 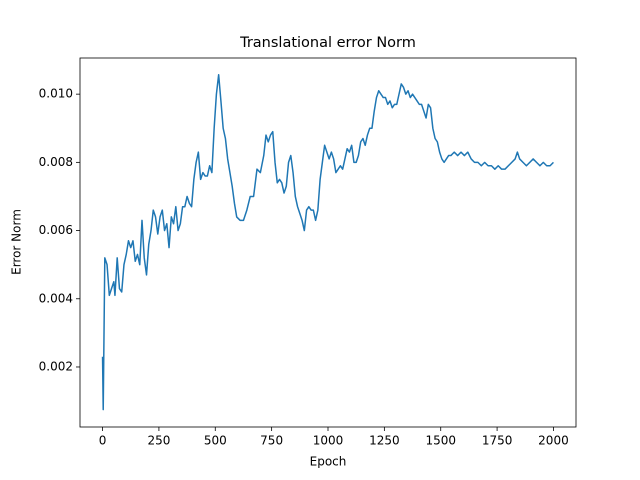 I want to click on x-tick-label: 250, so click(x=158, y=441).